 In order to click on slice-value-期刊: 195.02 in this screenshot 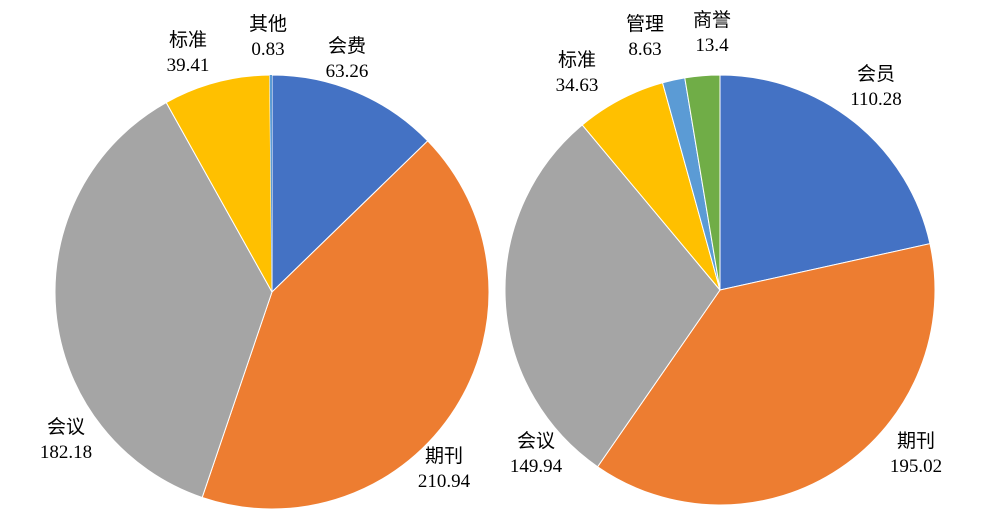, I will do `click(916, 466)`.